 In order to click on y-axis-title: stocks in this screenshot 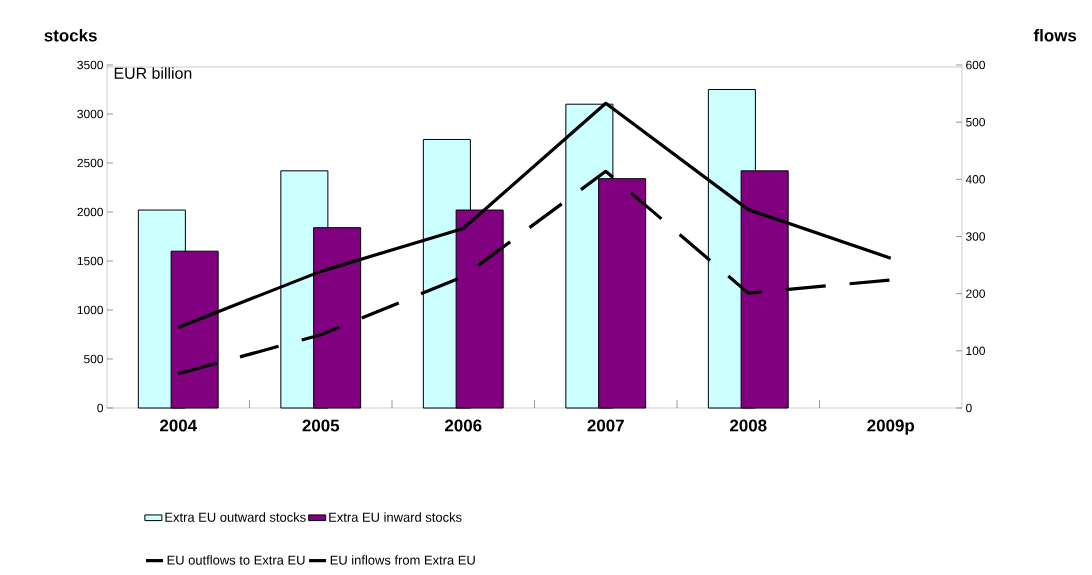, I will do `click(70, 35)`.